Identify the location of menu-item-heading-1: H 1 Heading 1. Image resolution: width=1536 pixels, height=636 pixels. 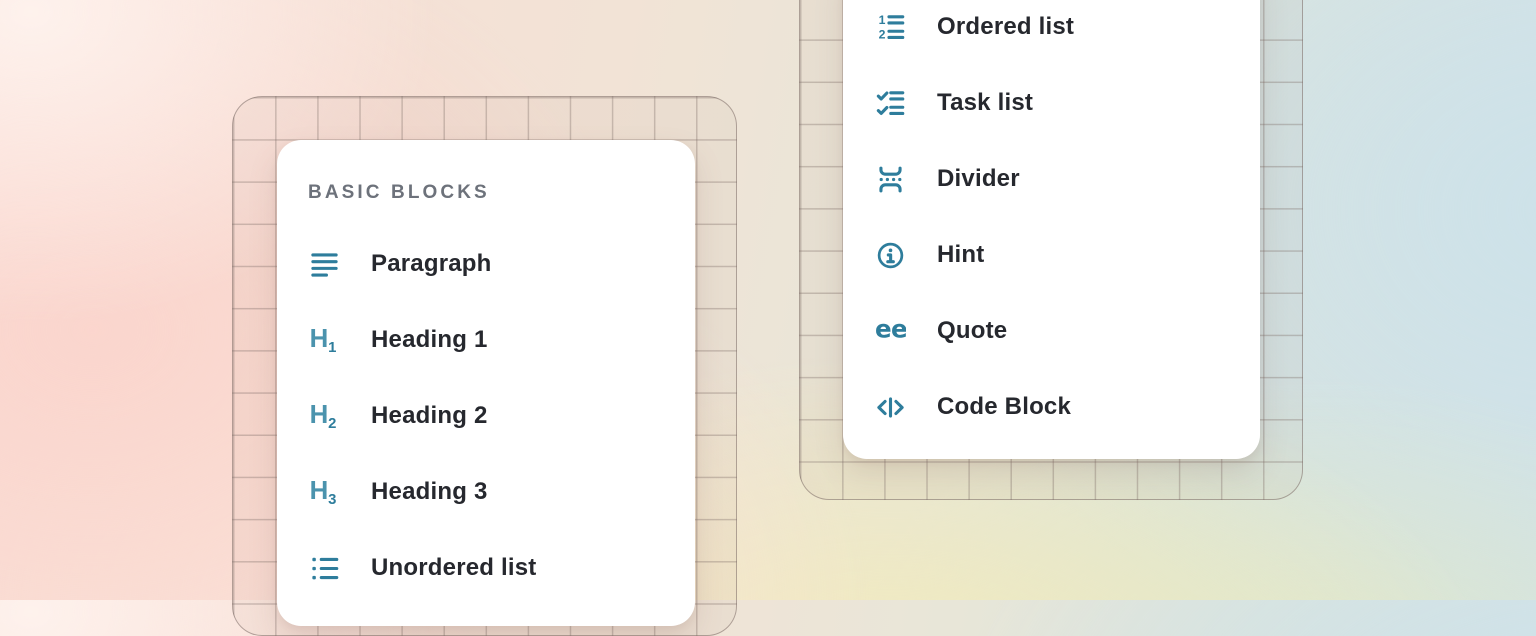
(486, 340).